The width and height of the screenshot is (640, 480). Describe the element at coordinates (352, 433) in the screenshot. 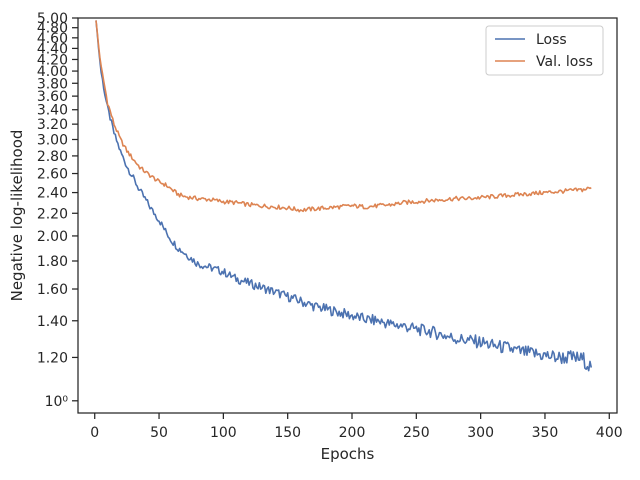

I see `x-tick-label: 200` at that location.